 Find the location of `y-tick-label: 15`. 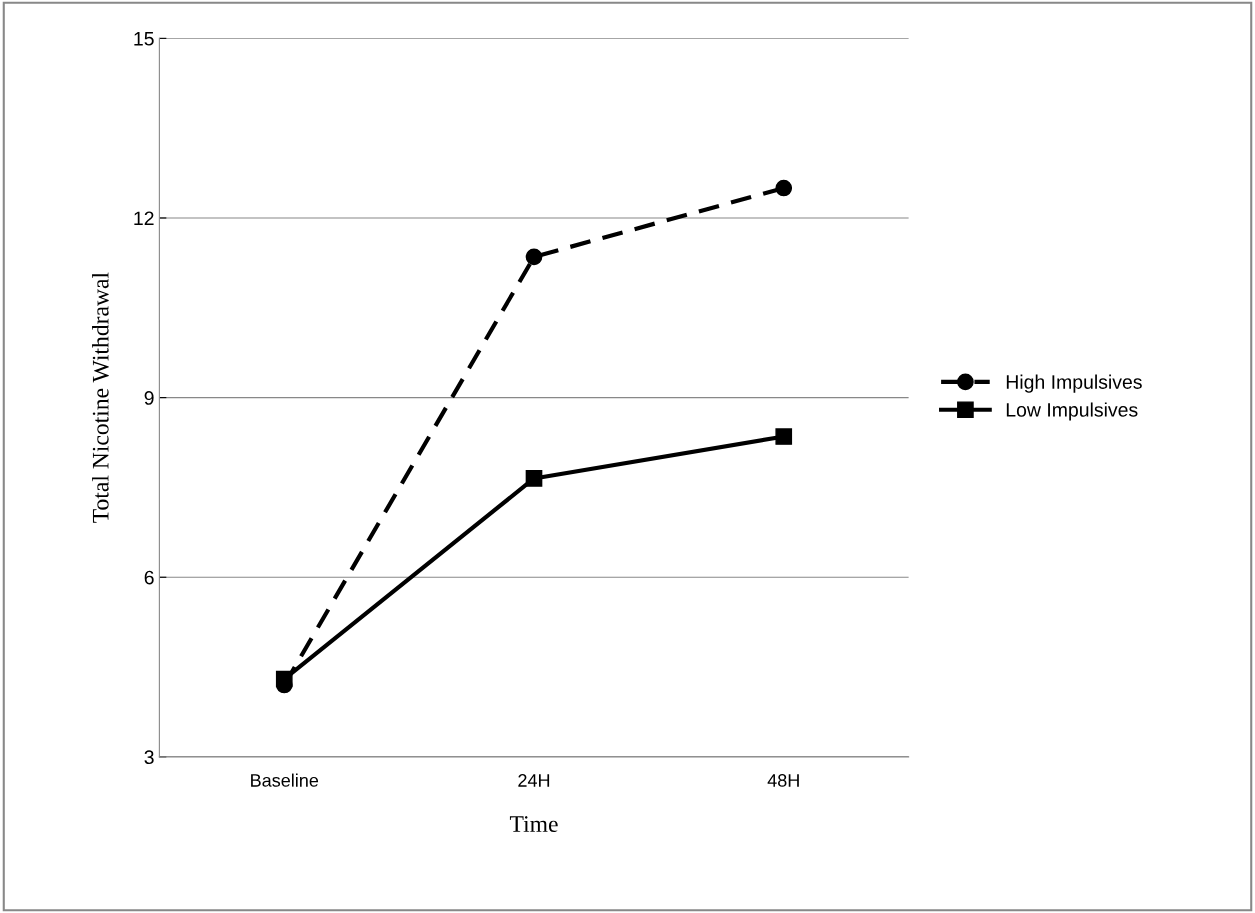

y-tick-label: 15 is located at coordinates (144, 39).